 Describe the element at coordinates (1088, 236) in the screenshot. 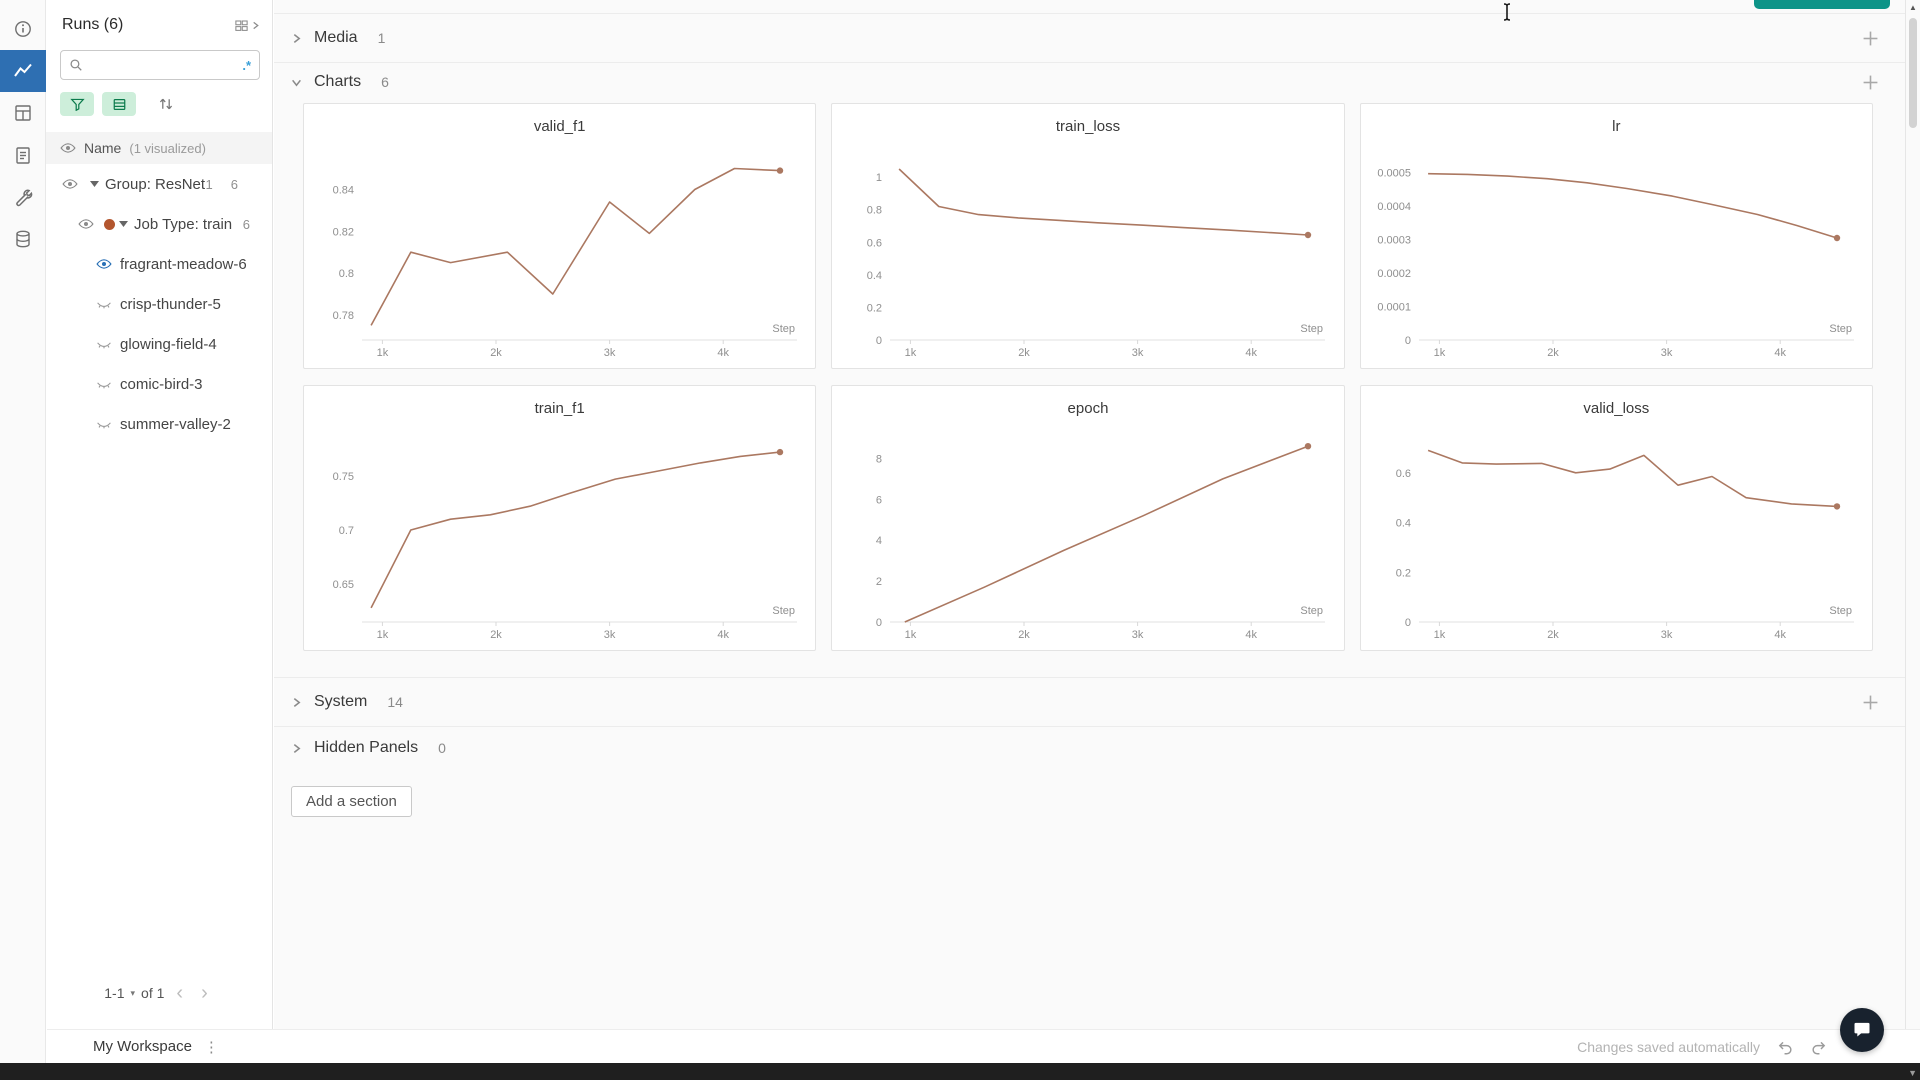

I see `chart-panel-train-loss: train_loss 0 0.2 0.4 0.6 0.8 1 1k 2k 3k 4k Step` at that location.